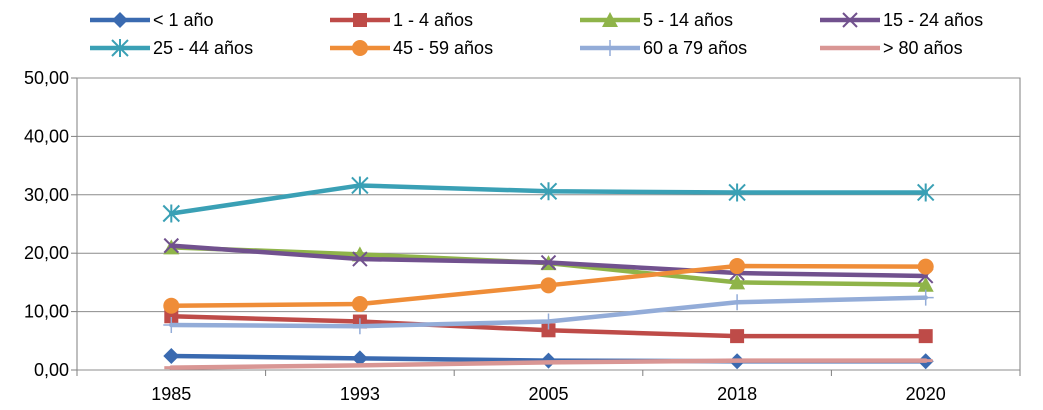 This screenshot has height=410, width=1043. What do you see at coordinates (737, 394) in the screenshot?
I see `x-tick-label: 2018` at bounding box center [737, 394].